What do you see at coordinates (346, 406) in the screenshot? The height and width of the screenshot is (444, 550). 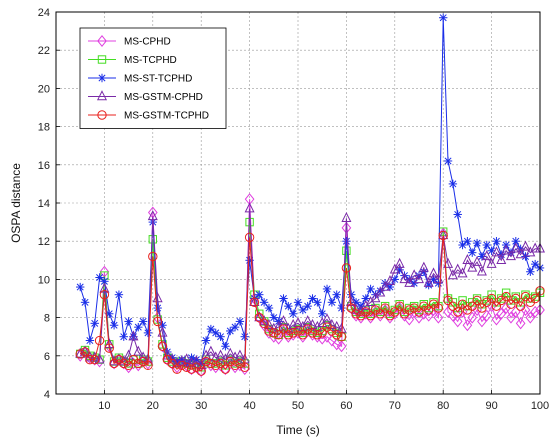 I see `x-tick-label: 60` at bounding box center [346, 406].